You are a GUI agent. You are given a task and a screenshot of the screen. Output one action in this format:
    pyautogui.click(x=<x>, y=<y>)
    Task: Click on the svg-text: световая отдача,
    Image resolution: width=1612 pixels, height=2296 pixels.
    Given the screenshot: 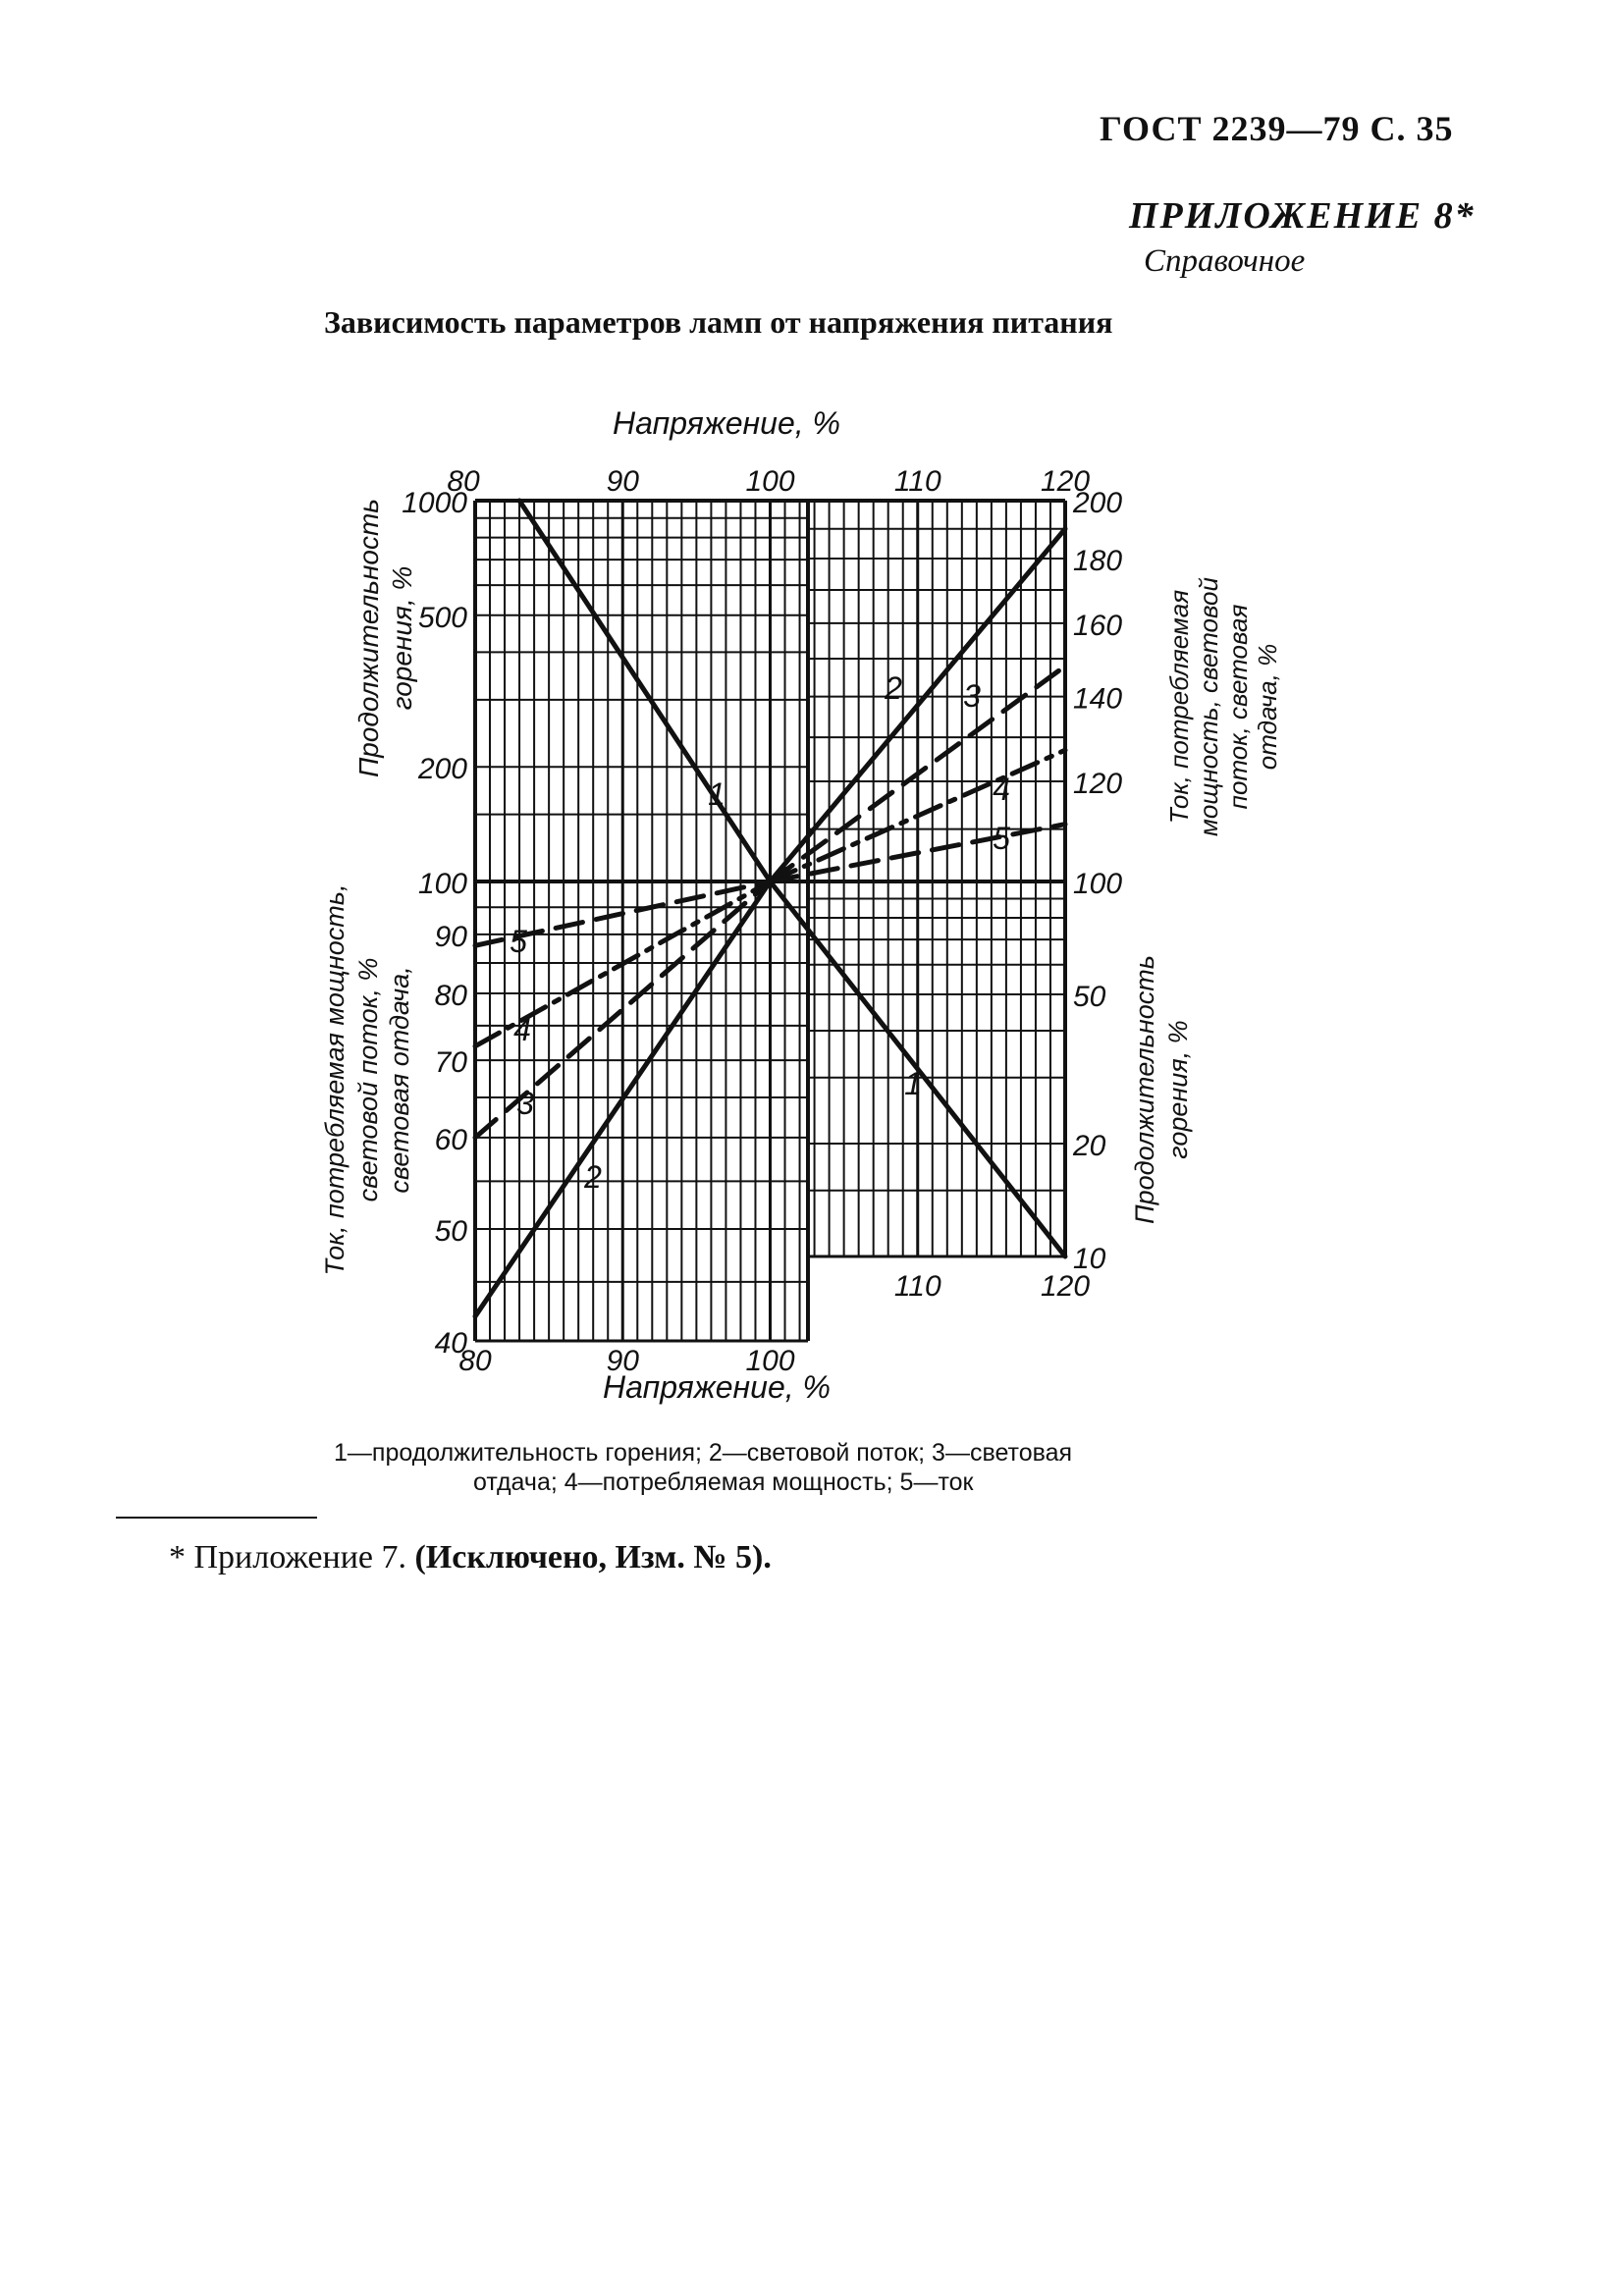 What is the action you would take?
    pyautogui.click(x=399, y=1079)
    